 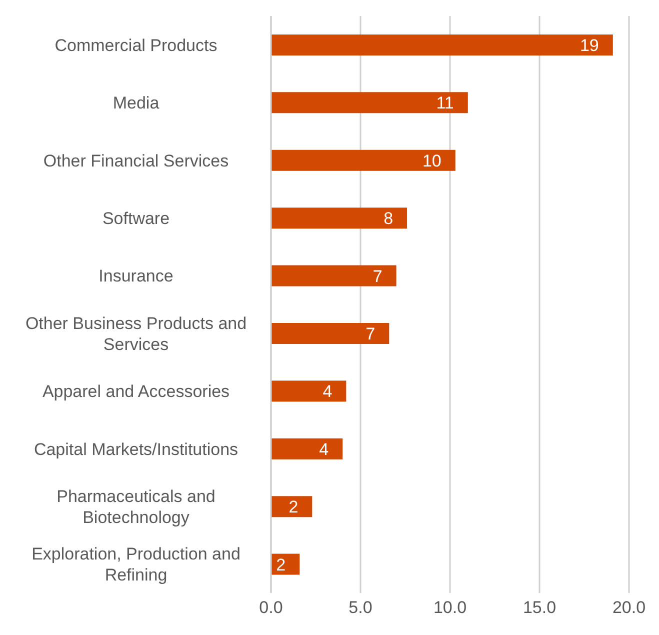 What do you see at coordinates (136, 506) in the screenshot?
I see `y-tick-label: Pharmaceuticals and Biotechnology` at bounding box center [136, 506].